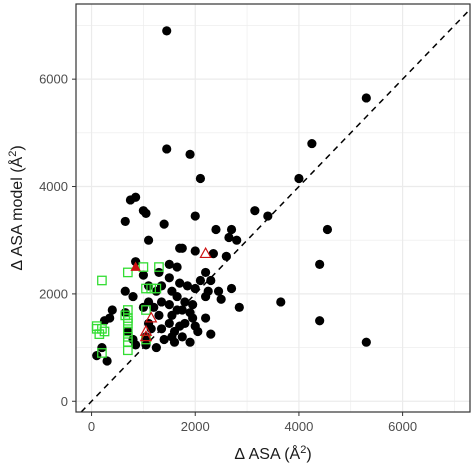  Describe the element at coordinates (53, 293) in the screenshot. I see `y-tick-label: 2000` at that location.